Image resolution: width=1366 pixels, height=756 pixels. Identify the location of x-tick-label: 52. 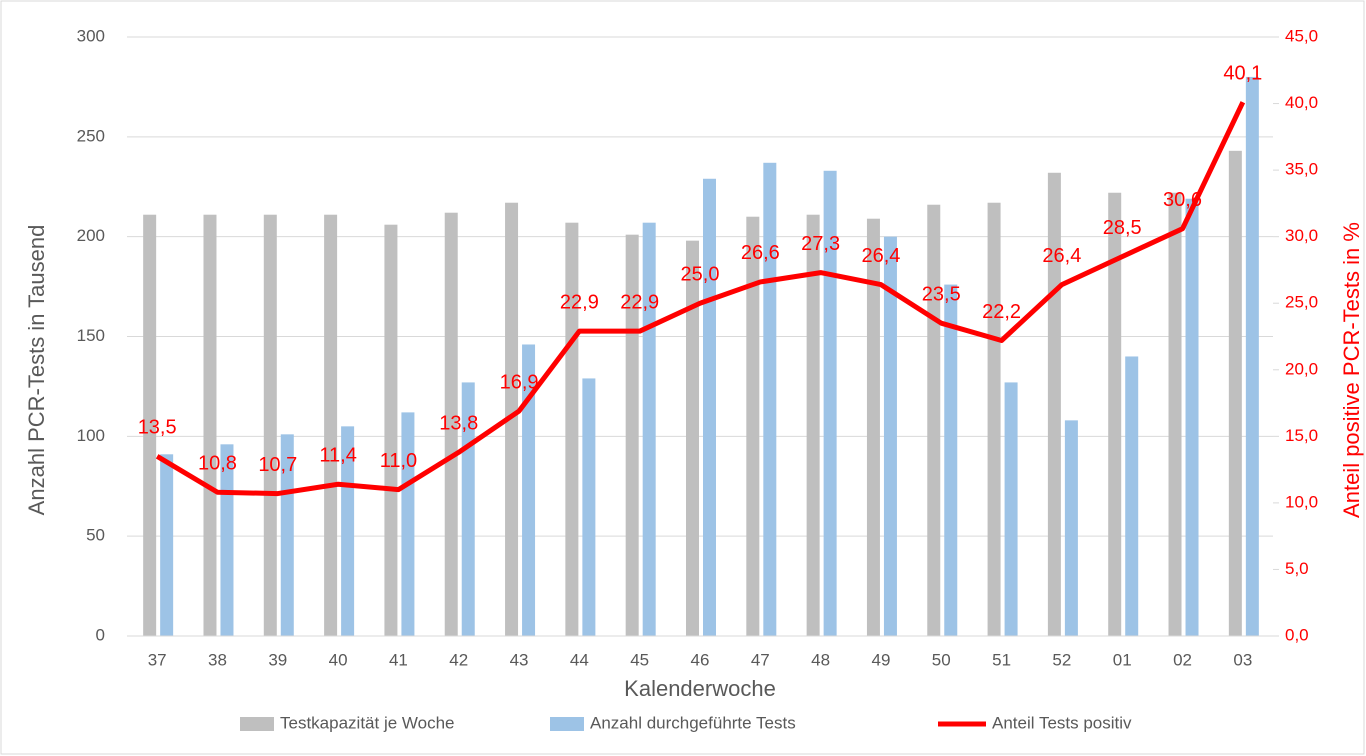
(1061, 659).